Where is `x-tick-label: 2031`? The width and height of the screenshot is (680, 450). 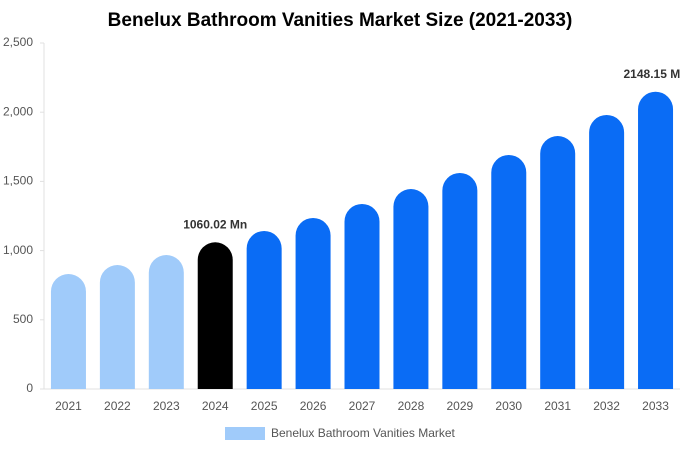 x-tick-label: 2031 is located at coordinates (557, 406).